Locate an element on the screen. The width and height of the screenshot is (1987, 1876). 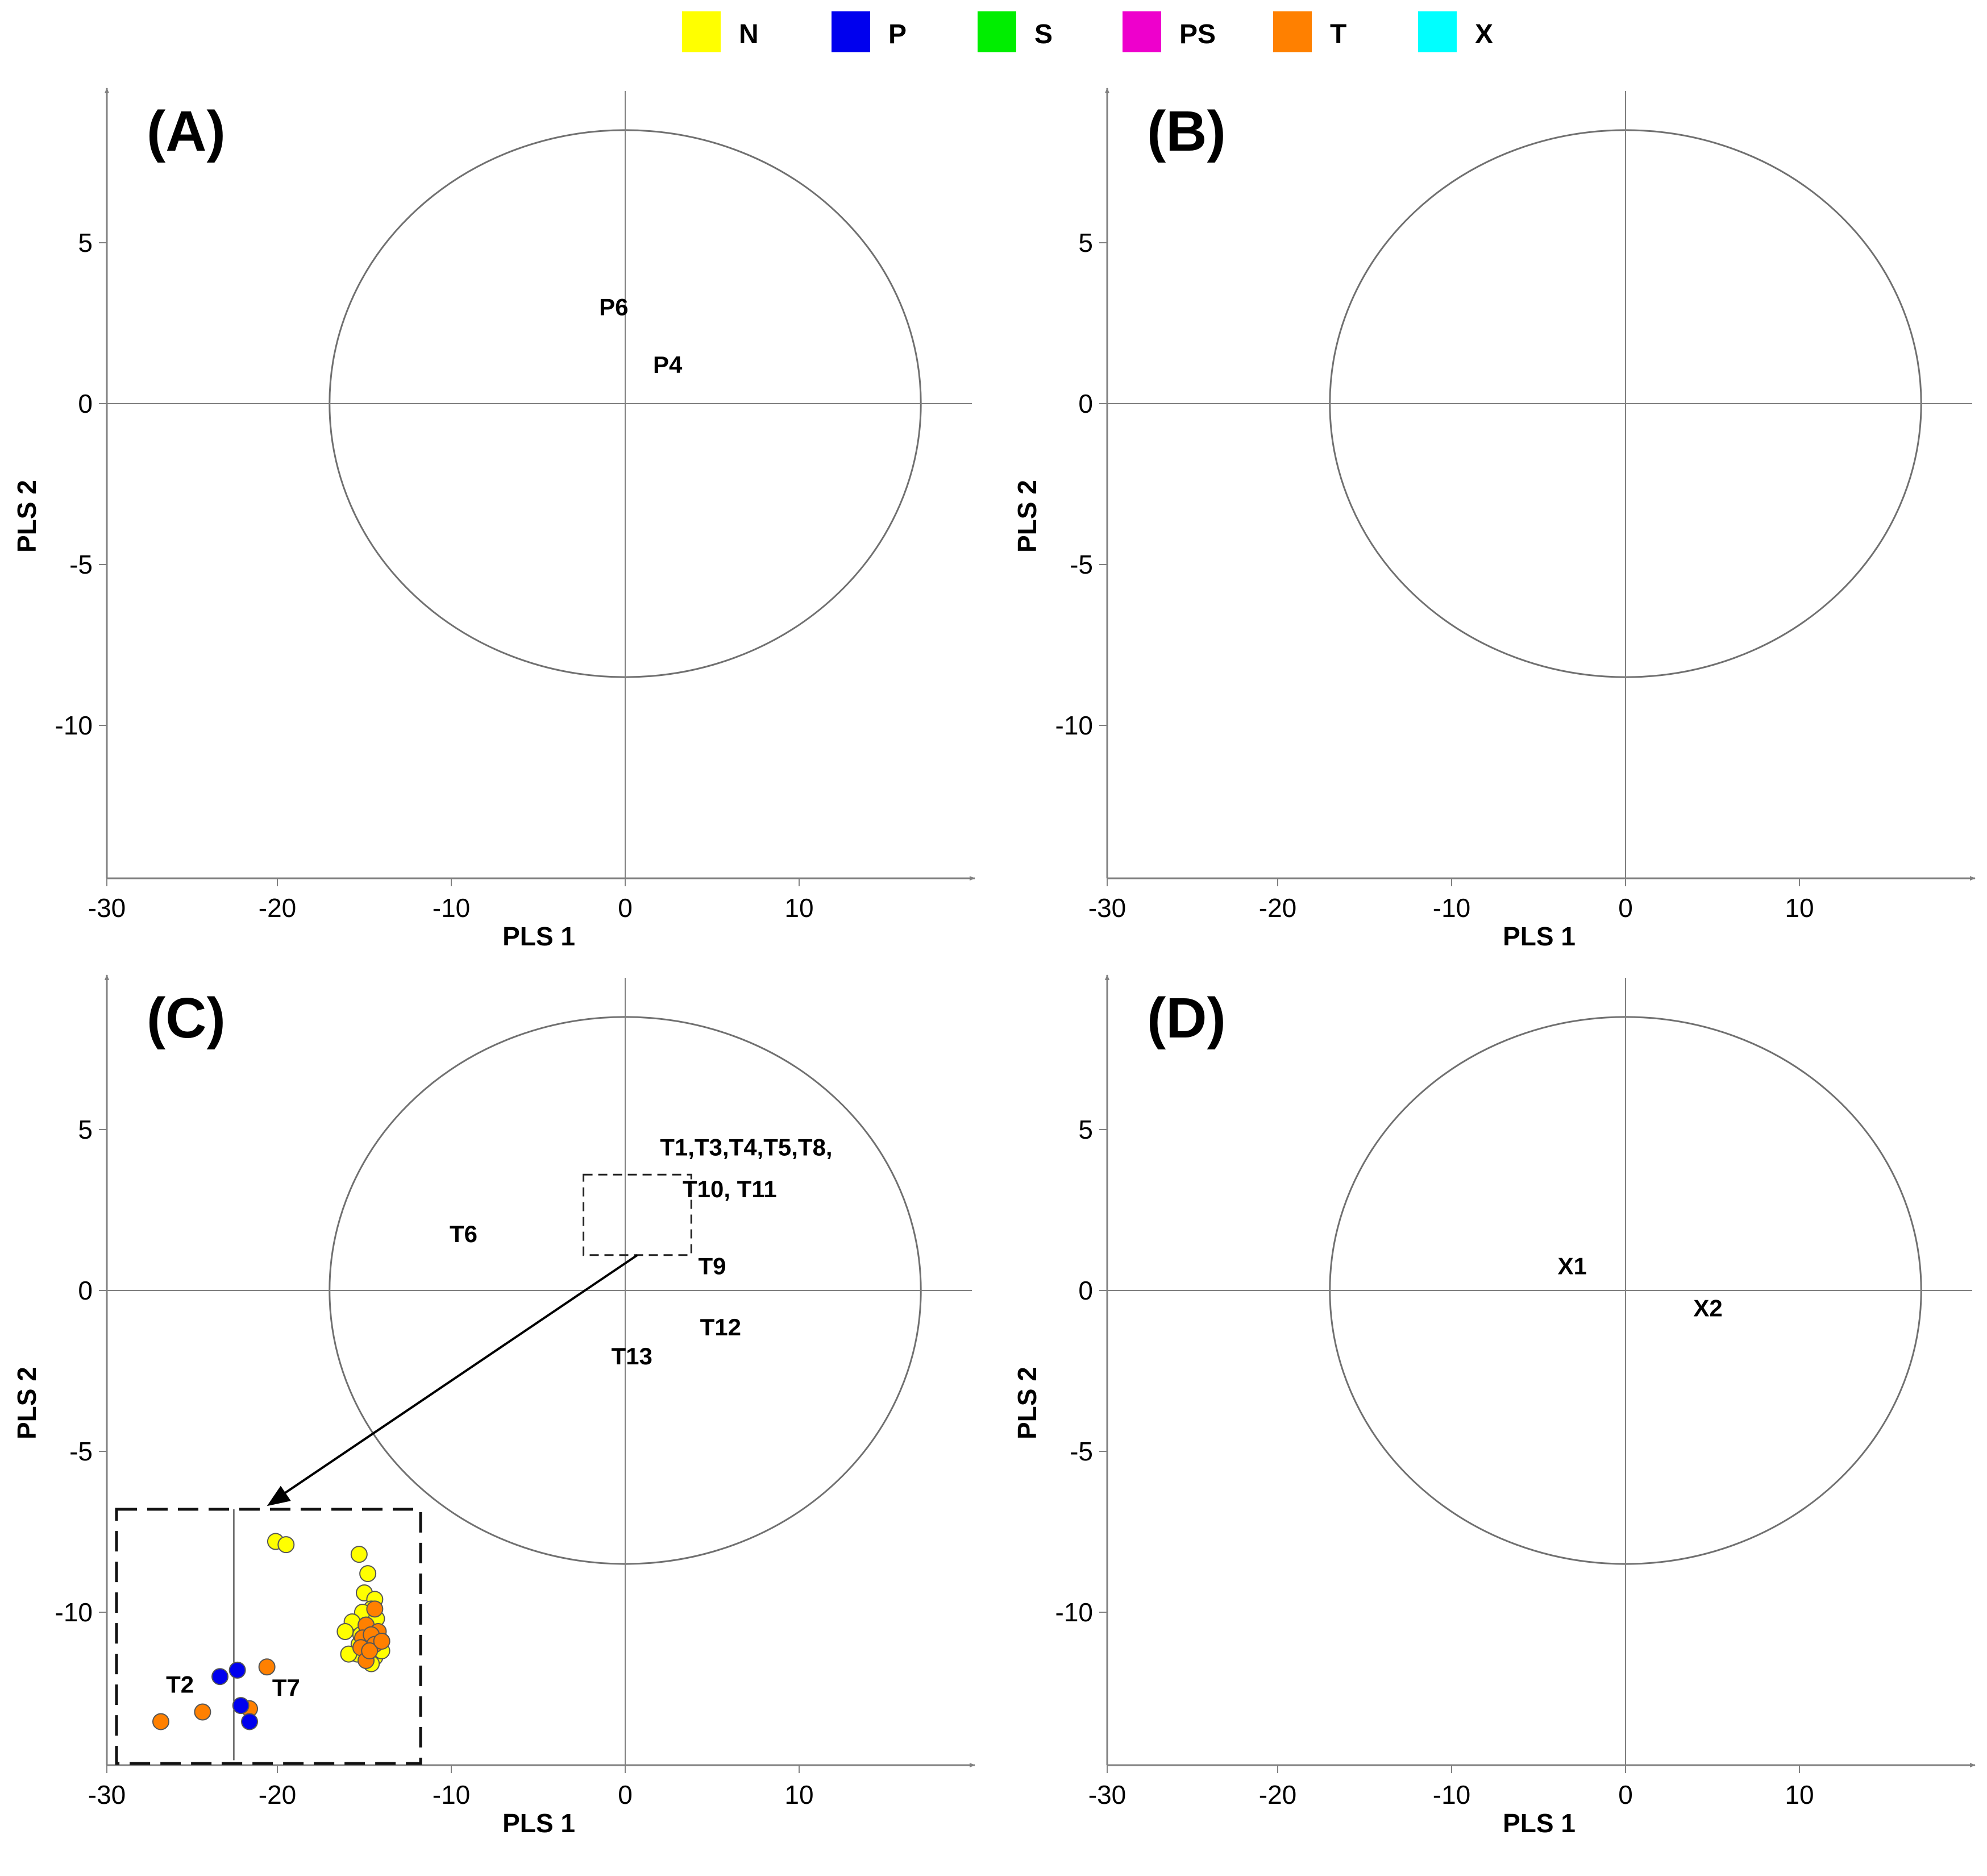
legend-swatch-t is located at coordinates (1292, 31).